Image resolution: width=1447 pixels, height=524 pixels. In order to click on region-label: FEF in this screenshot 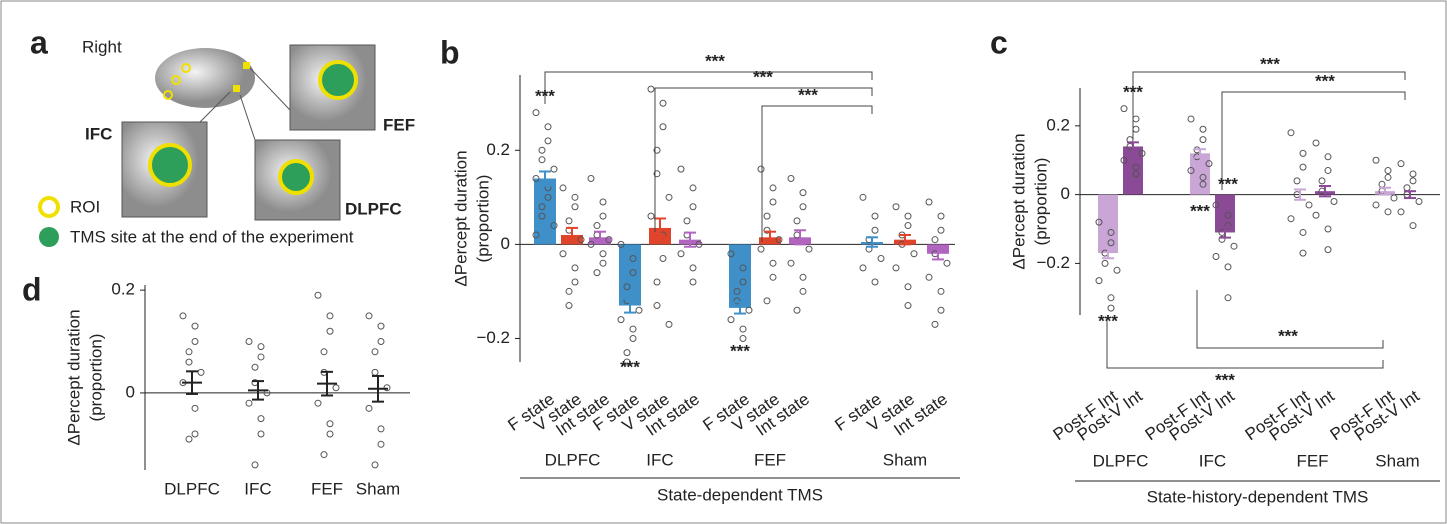, I will do `click(399, 124)`.